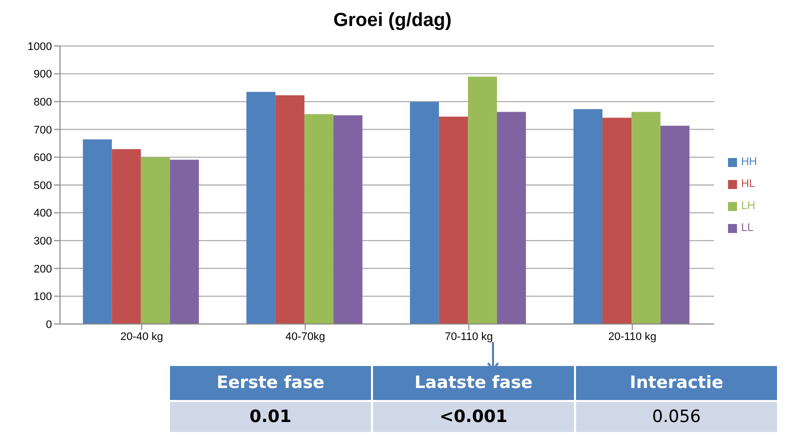 Image resolution: width=785 pixels, height=435 pixels. What do you see at coordinates (473, 417) in the screenshot?
I see `text: <0.001` at bounding box center [473, 417].